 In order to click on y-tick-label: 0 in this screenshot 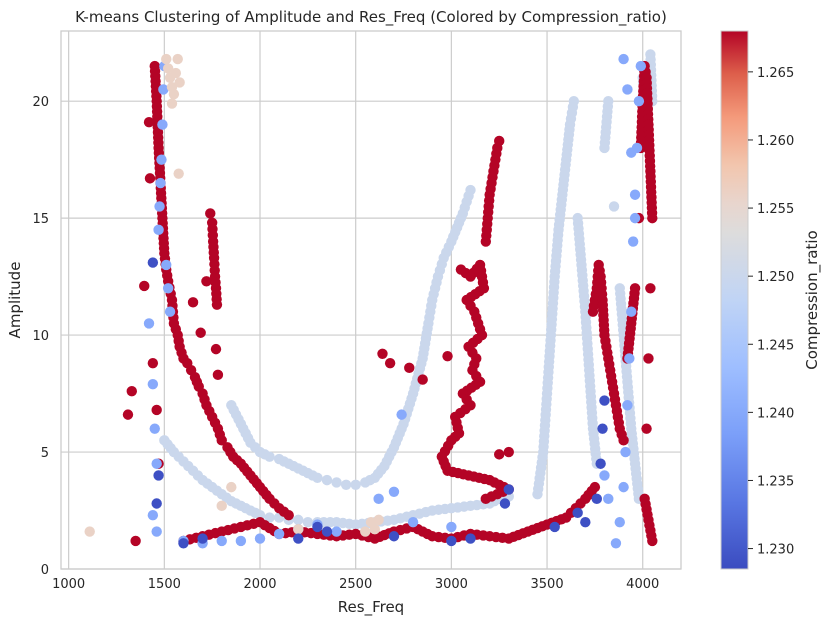, I will do `click(45, 570)`.